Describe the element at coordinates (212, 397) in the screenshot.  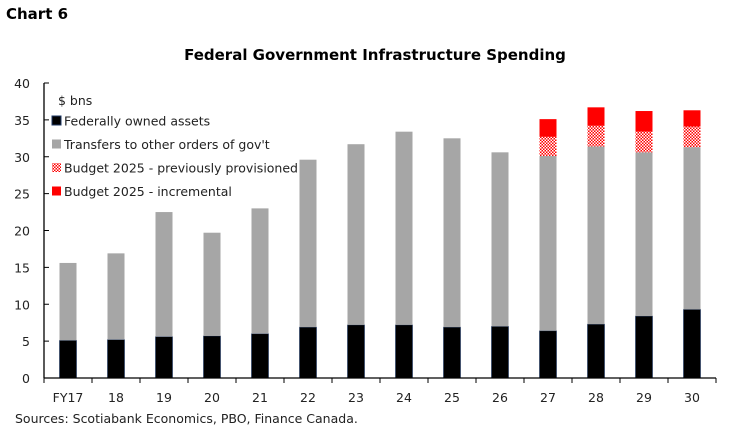
I see `x-tick-label: 20` at that location.